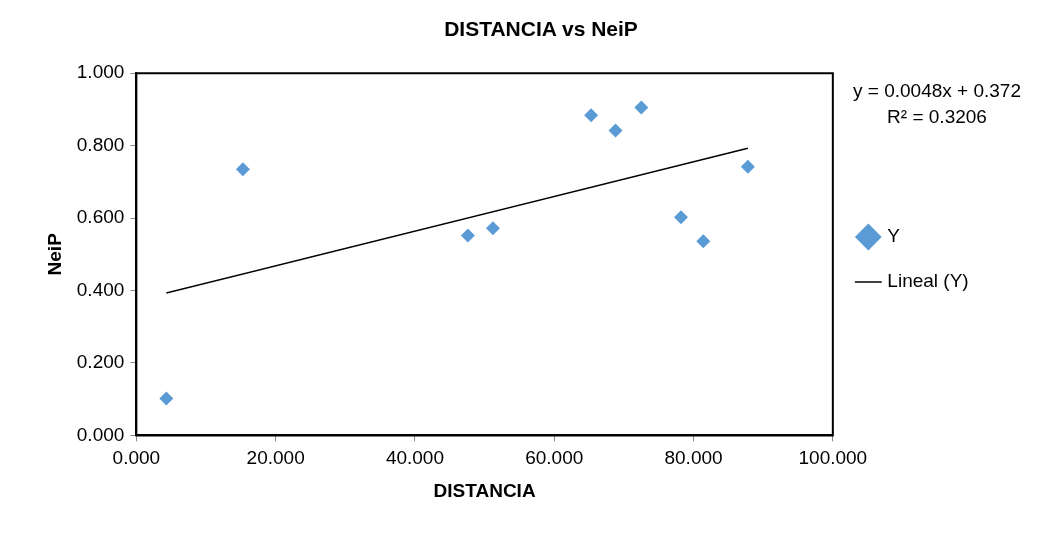 The width and height of the screenshot is (1062, 535). Describe the element at coordinates (100, 144) in the screenshot. I see `y-tick-label: 0.800` at that location.